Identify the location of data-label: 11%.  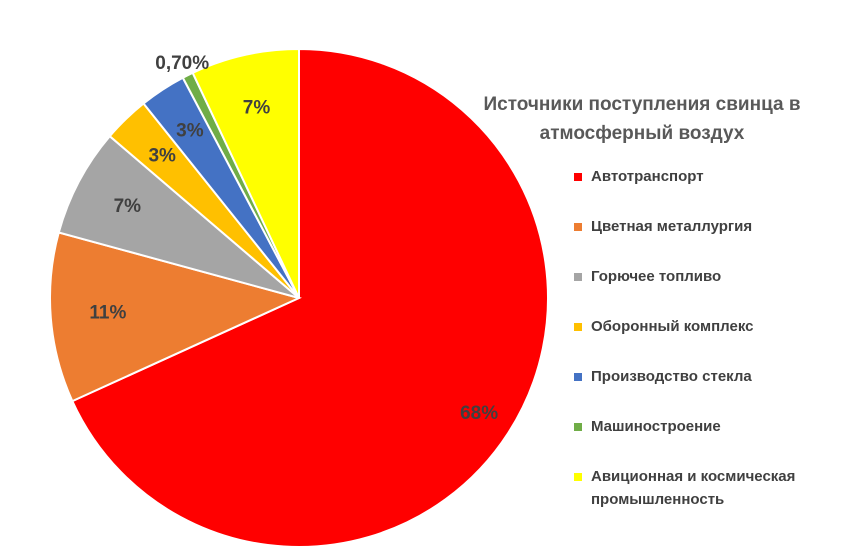
(107, 312).